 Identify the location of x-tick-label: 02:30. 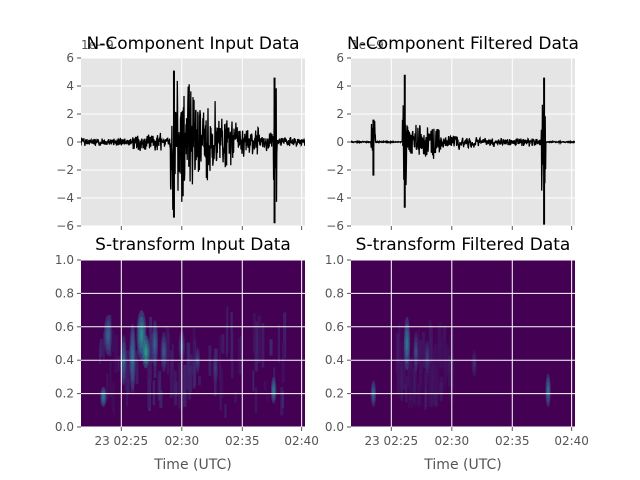
(452, 441).